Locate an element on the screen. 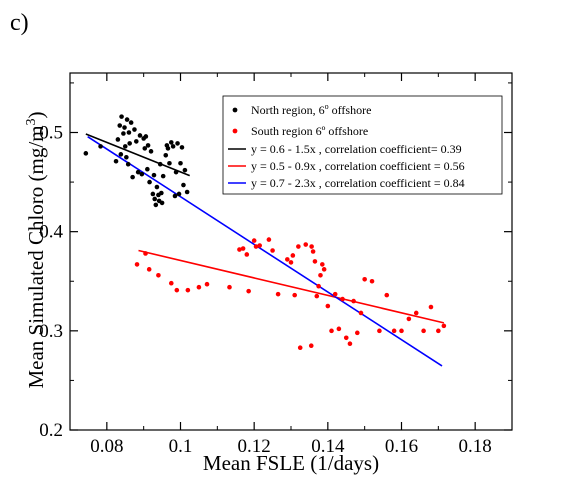 The image size is (577, 503). x-tick-label: 0.16 is located at coordinates (401, 446).